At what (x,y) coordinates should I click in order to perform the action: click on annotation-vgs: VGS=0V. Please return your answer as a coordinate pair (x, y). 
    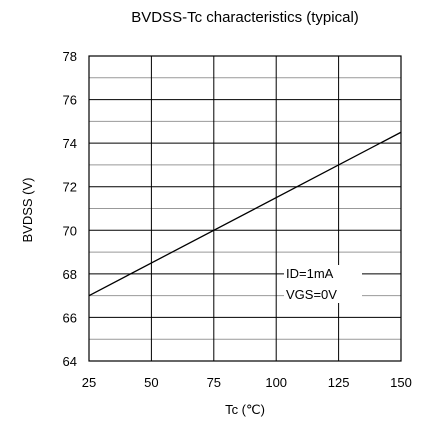
    Looking at the image, I should click on (311, 294).